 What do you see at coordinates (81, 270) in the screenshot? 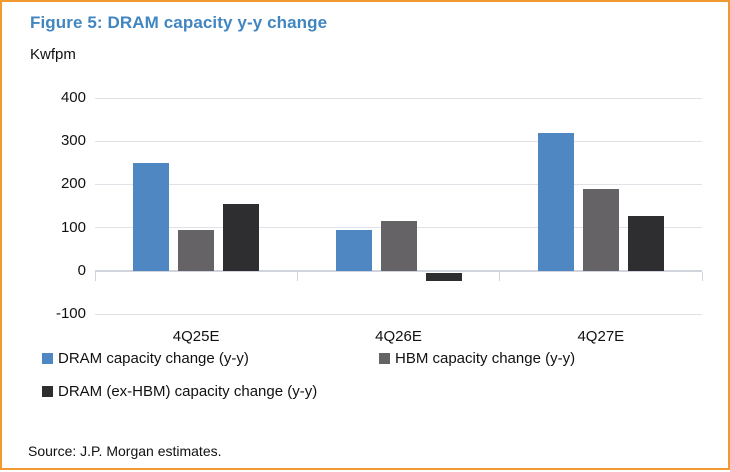
I see `y-tick-label: 0` at bounding box center [81, 270].